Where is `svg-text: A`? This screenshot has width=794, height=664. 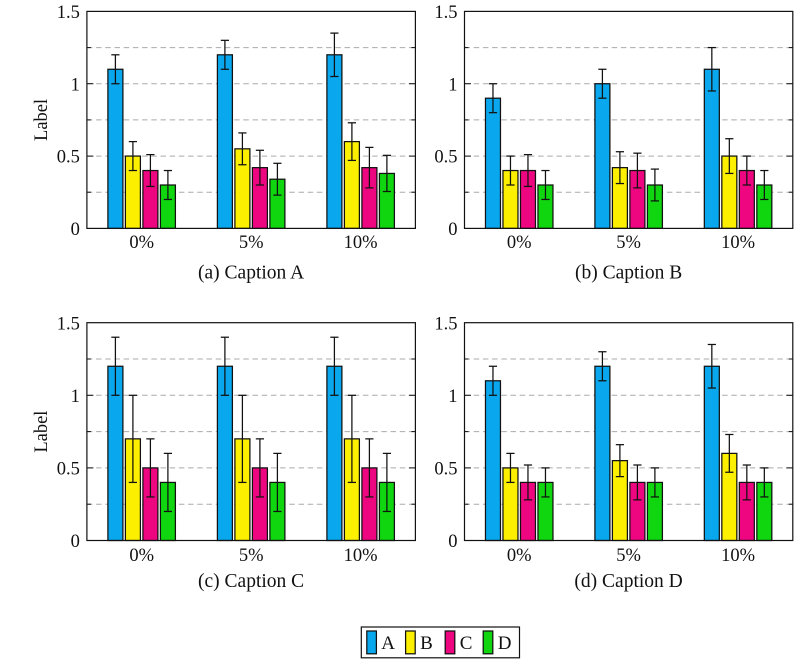 svg-text: A is located at coordinates (388, 643).